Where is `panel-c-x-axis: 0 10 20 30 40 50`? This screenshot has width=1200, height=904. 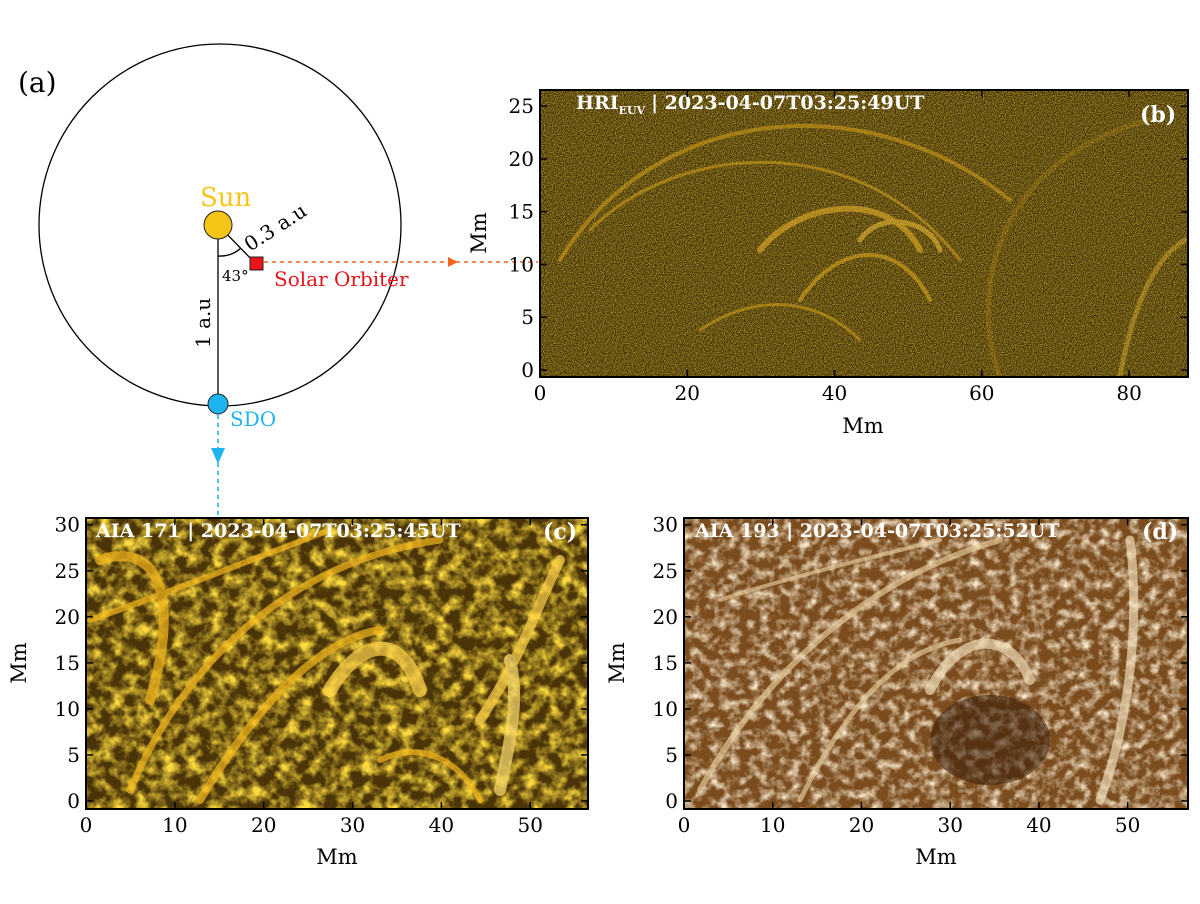
panel-c-x-axis: 0 10 20 30 40 50 is located at coordinates (311, 677).